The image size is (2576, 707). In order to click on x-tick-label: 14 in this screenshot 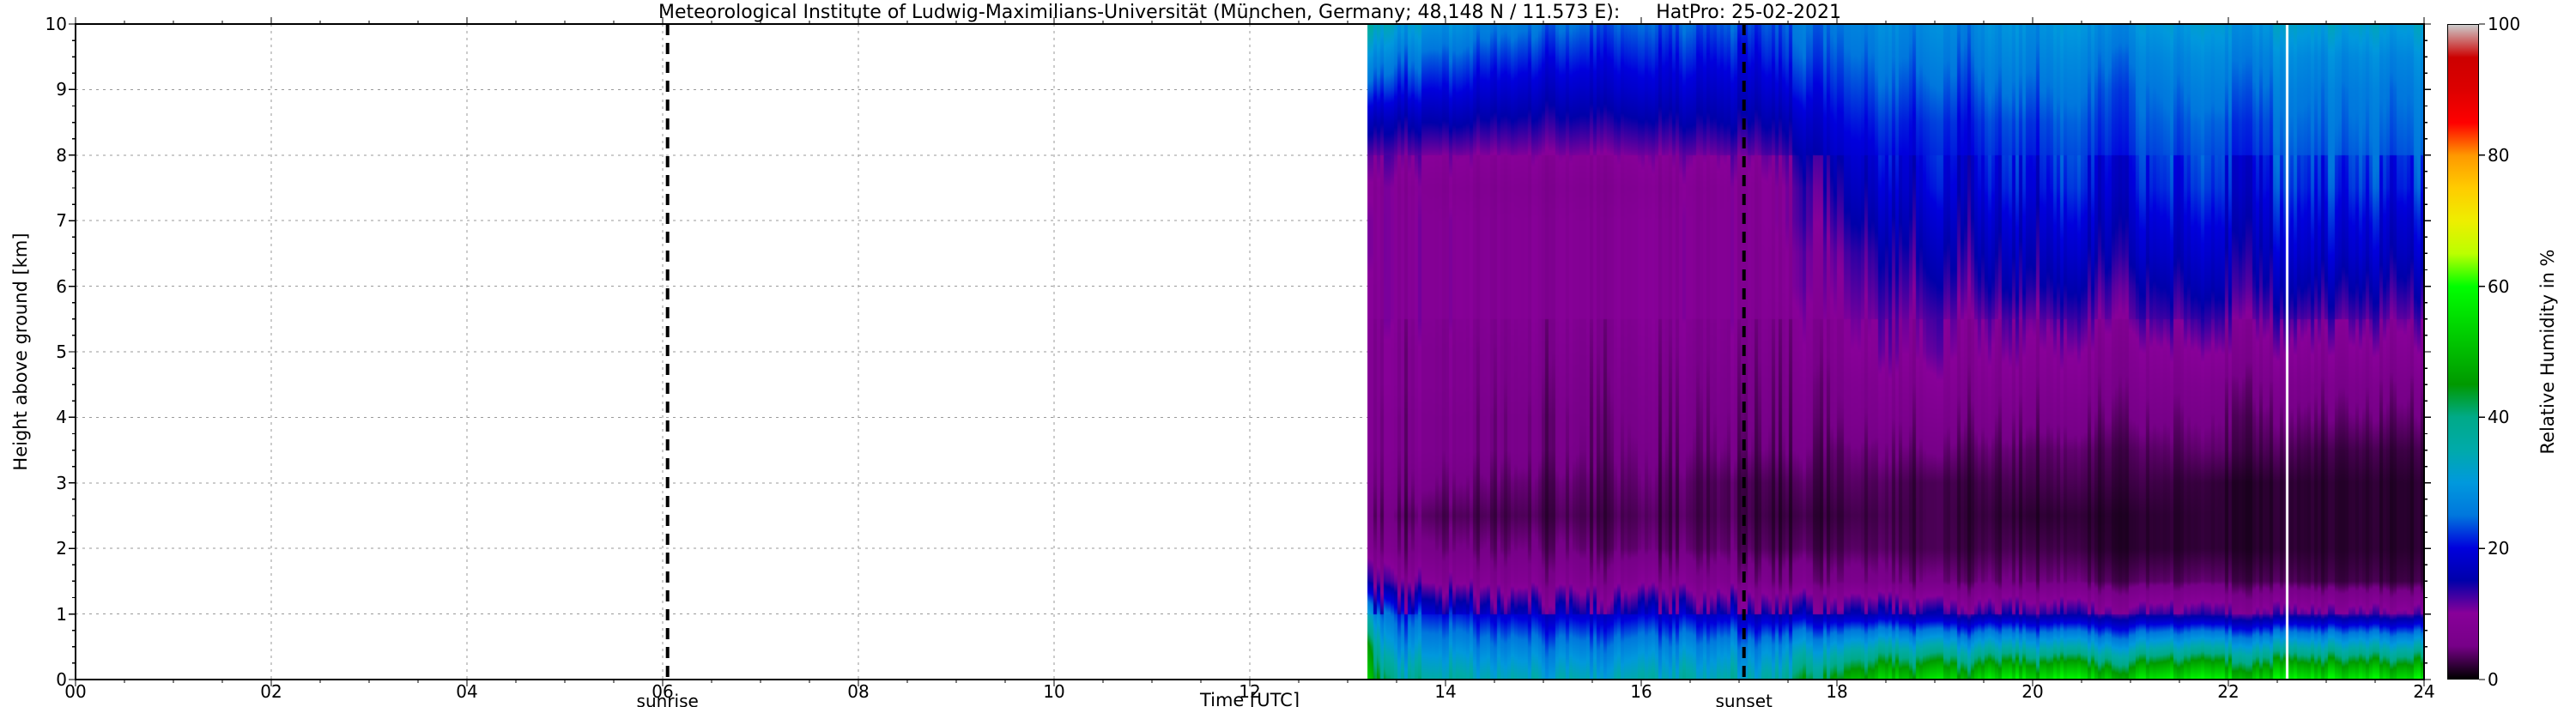, I will do `click(1445, 692)`.